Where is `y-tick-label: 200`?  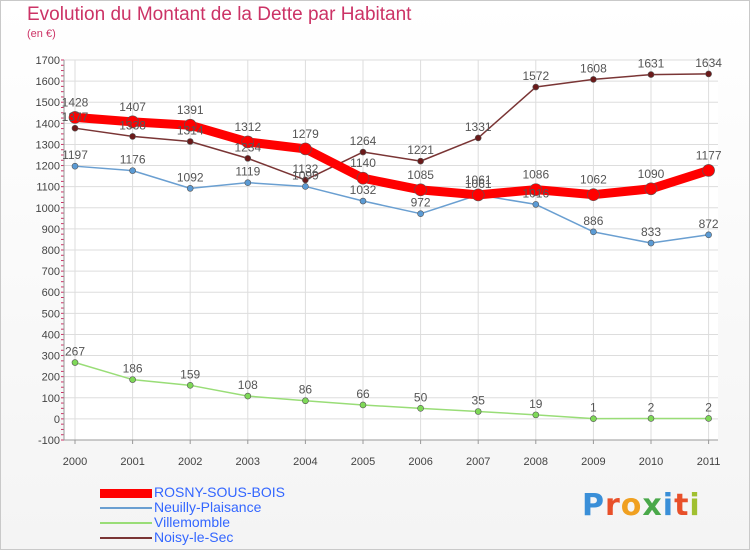
y-tick-label: 200 is located at coordinates (51, 378).